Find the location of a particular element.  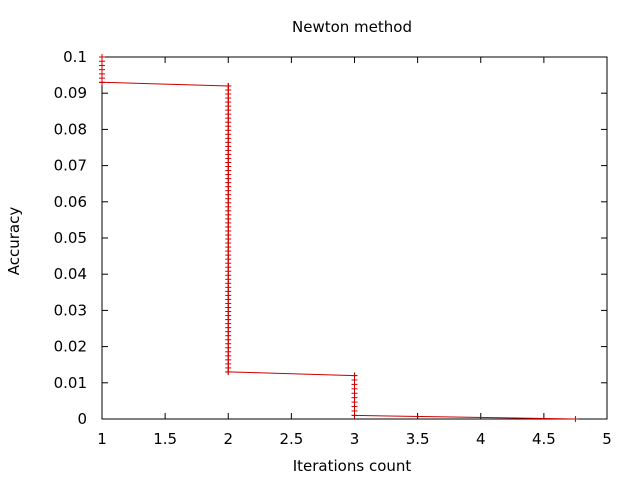

x-axis-label: Iterations count is located at coordinates (352, 466).